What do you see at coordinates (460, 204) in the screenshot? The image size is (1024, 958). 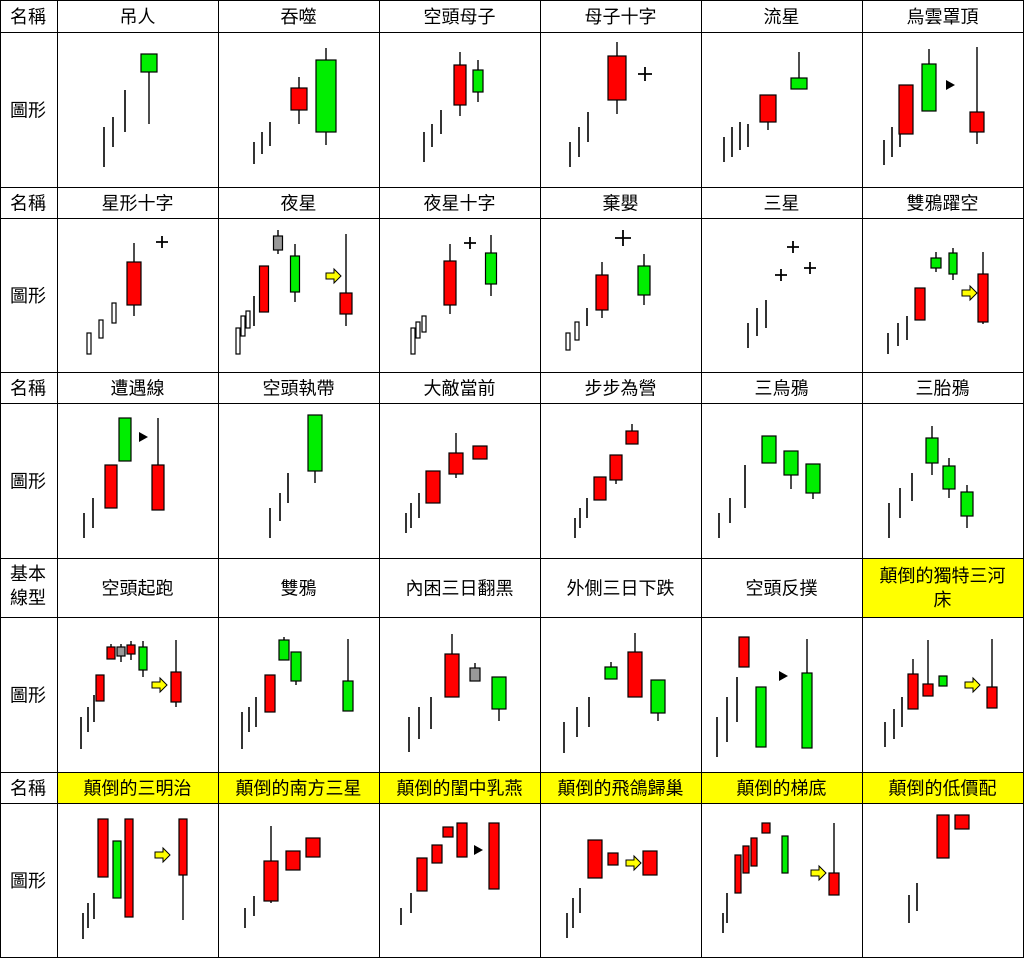 I see `pattern-name: 夜星十字` at bounding box center [460, 204].